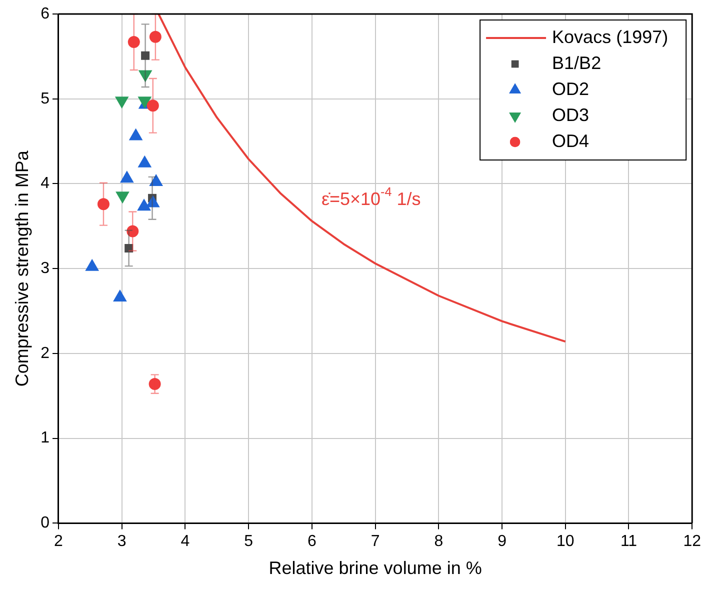  Describe the element at coordinates (45, 353) in the screenshot. I see `y-tick-label: 2` at that location.